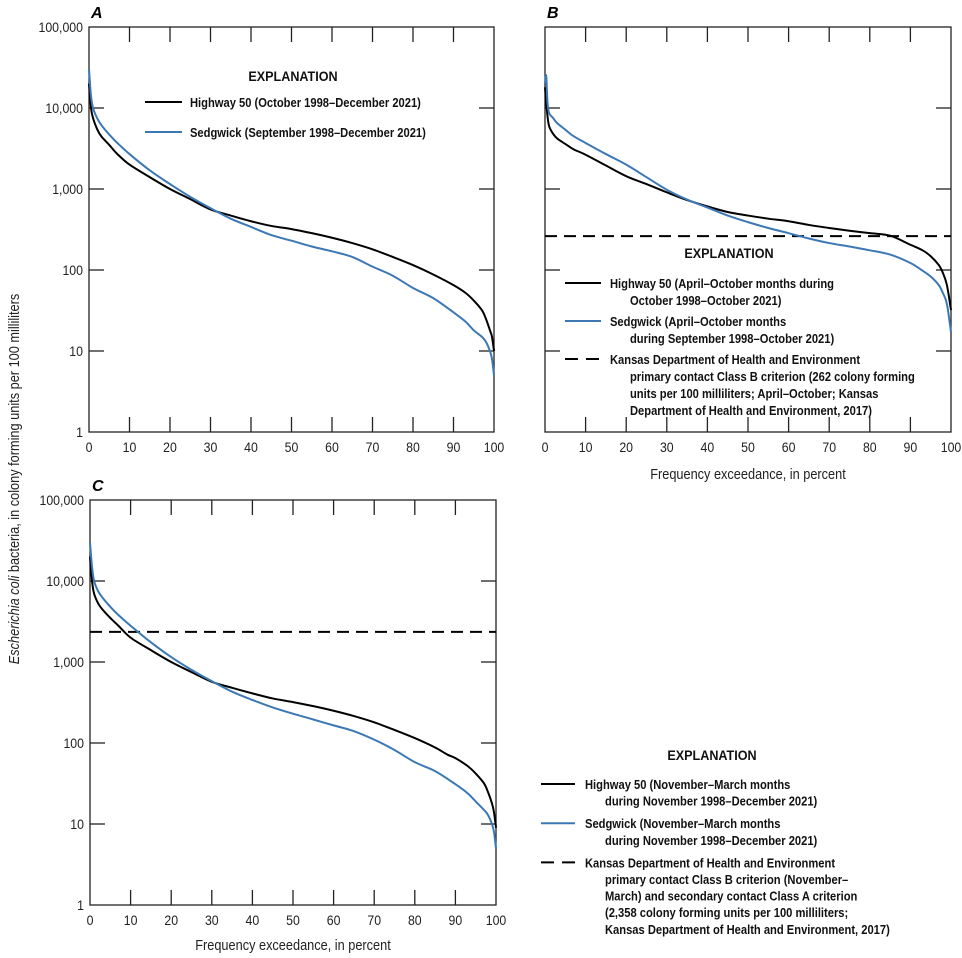 This screenshot has width=962, height=958. Describe the element at coordinates (732, 338) in the screenshot. I see `legend-label: during September 1998–October 2021)` at that location.